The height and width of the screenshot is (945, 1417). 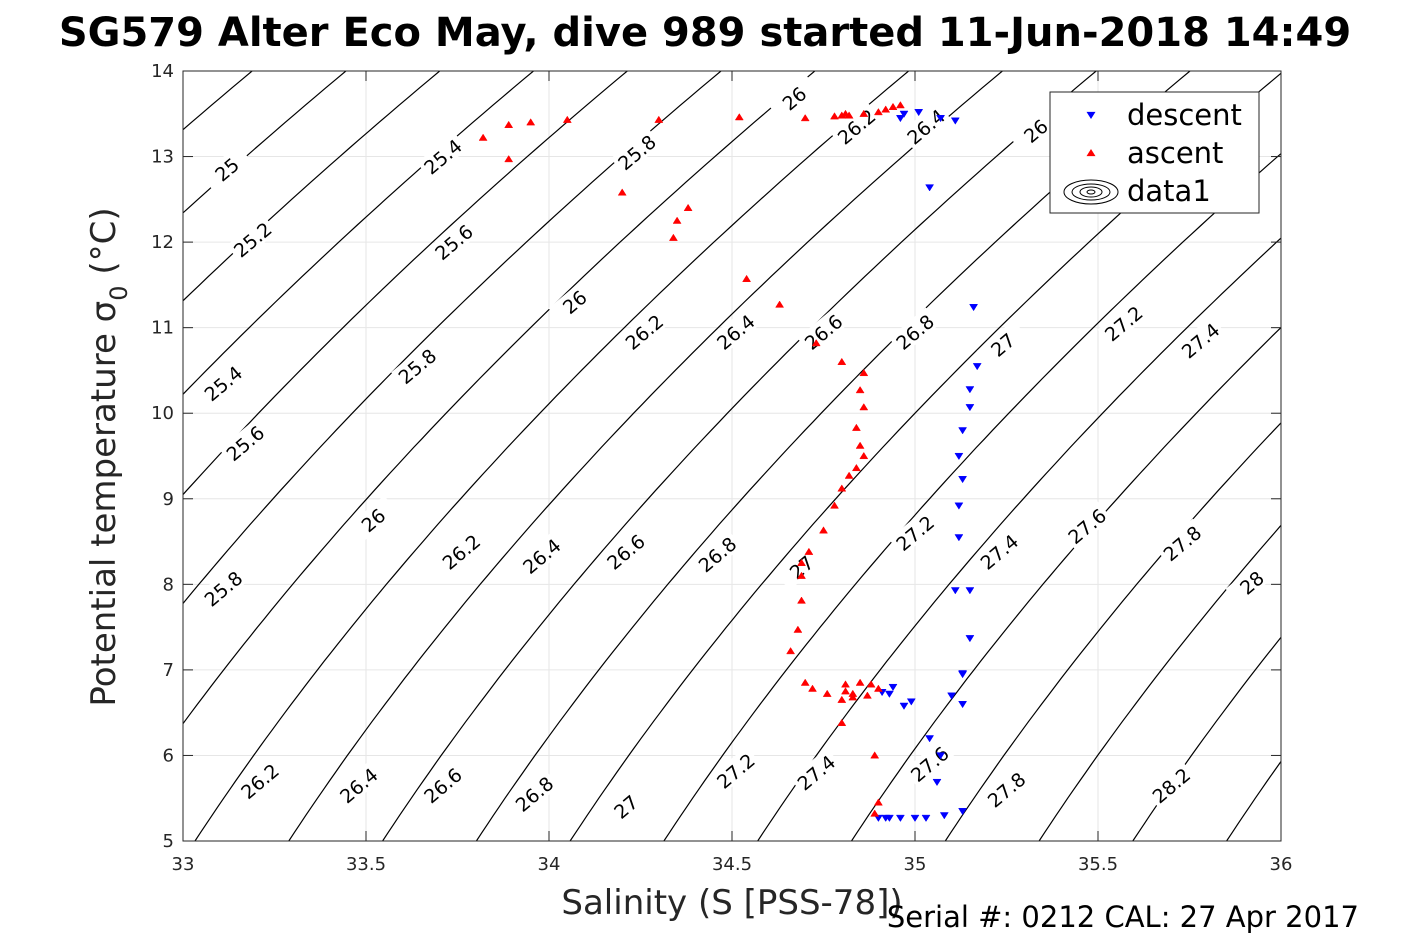 I want to click on x-axis-label: Salinity (S [PSS-78]), so click(x=731, y=903).